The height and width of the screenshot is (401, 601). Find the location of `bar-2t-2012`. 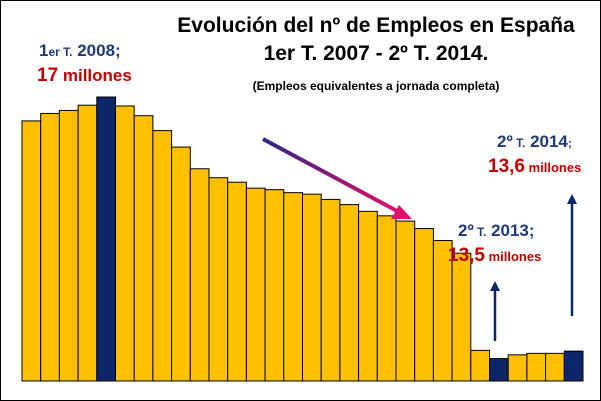

bar-2t-2012 is located at coordinates (424, 305).